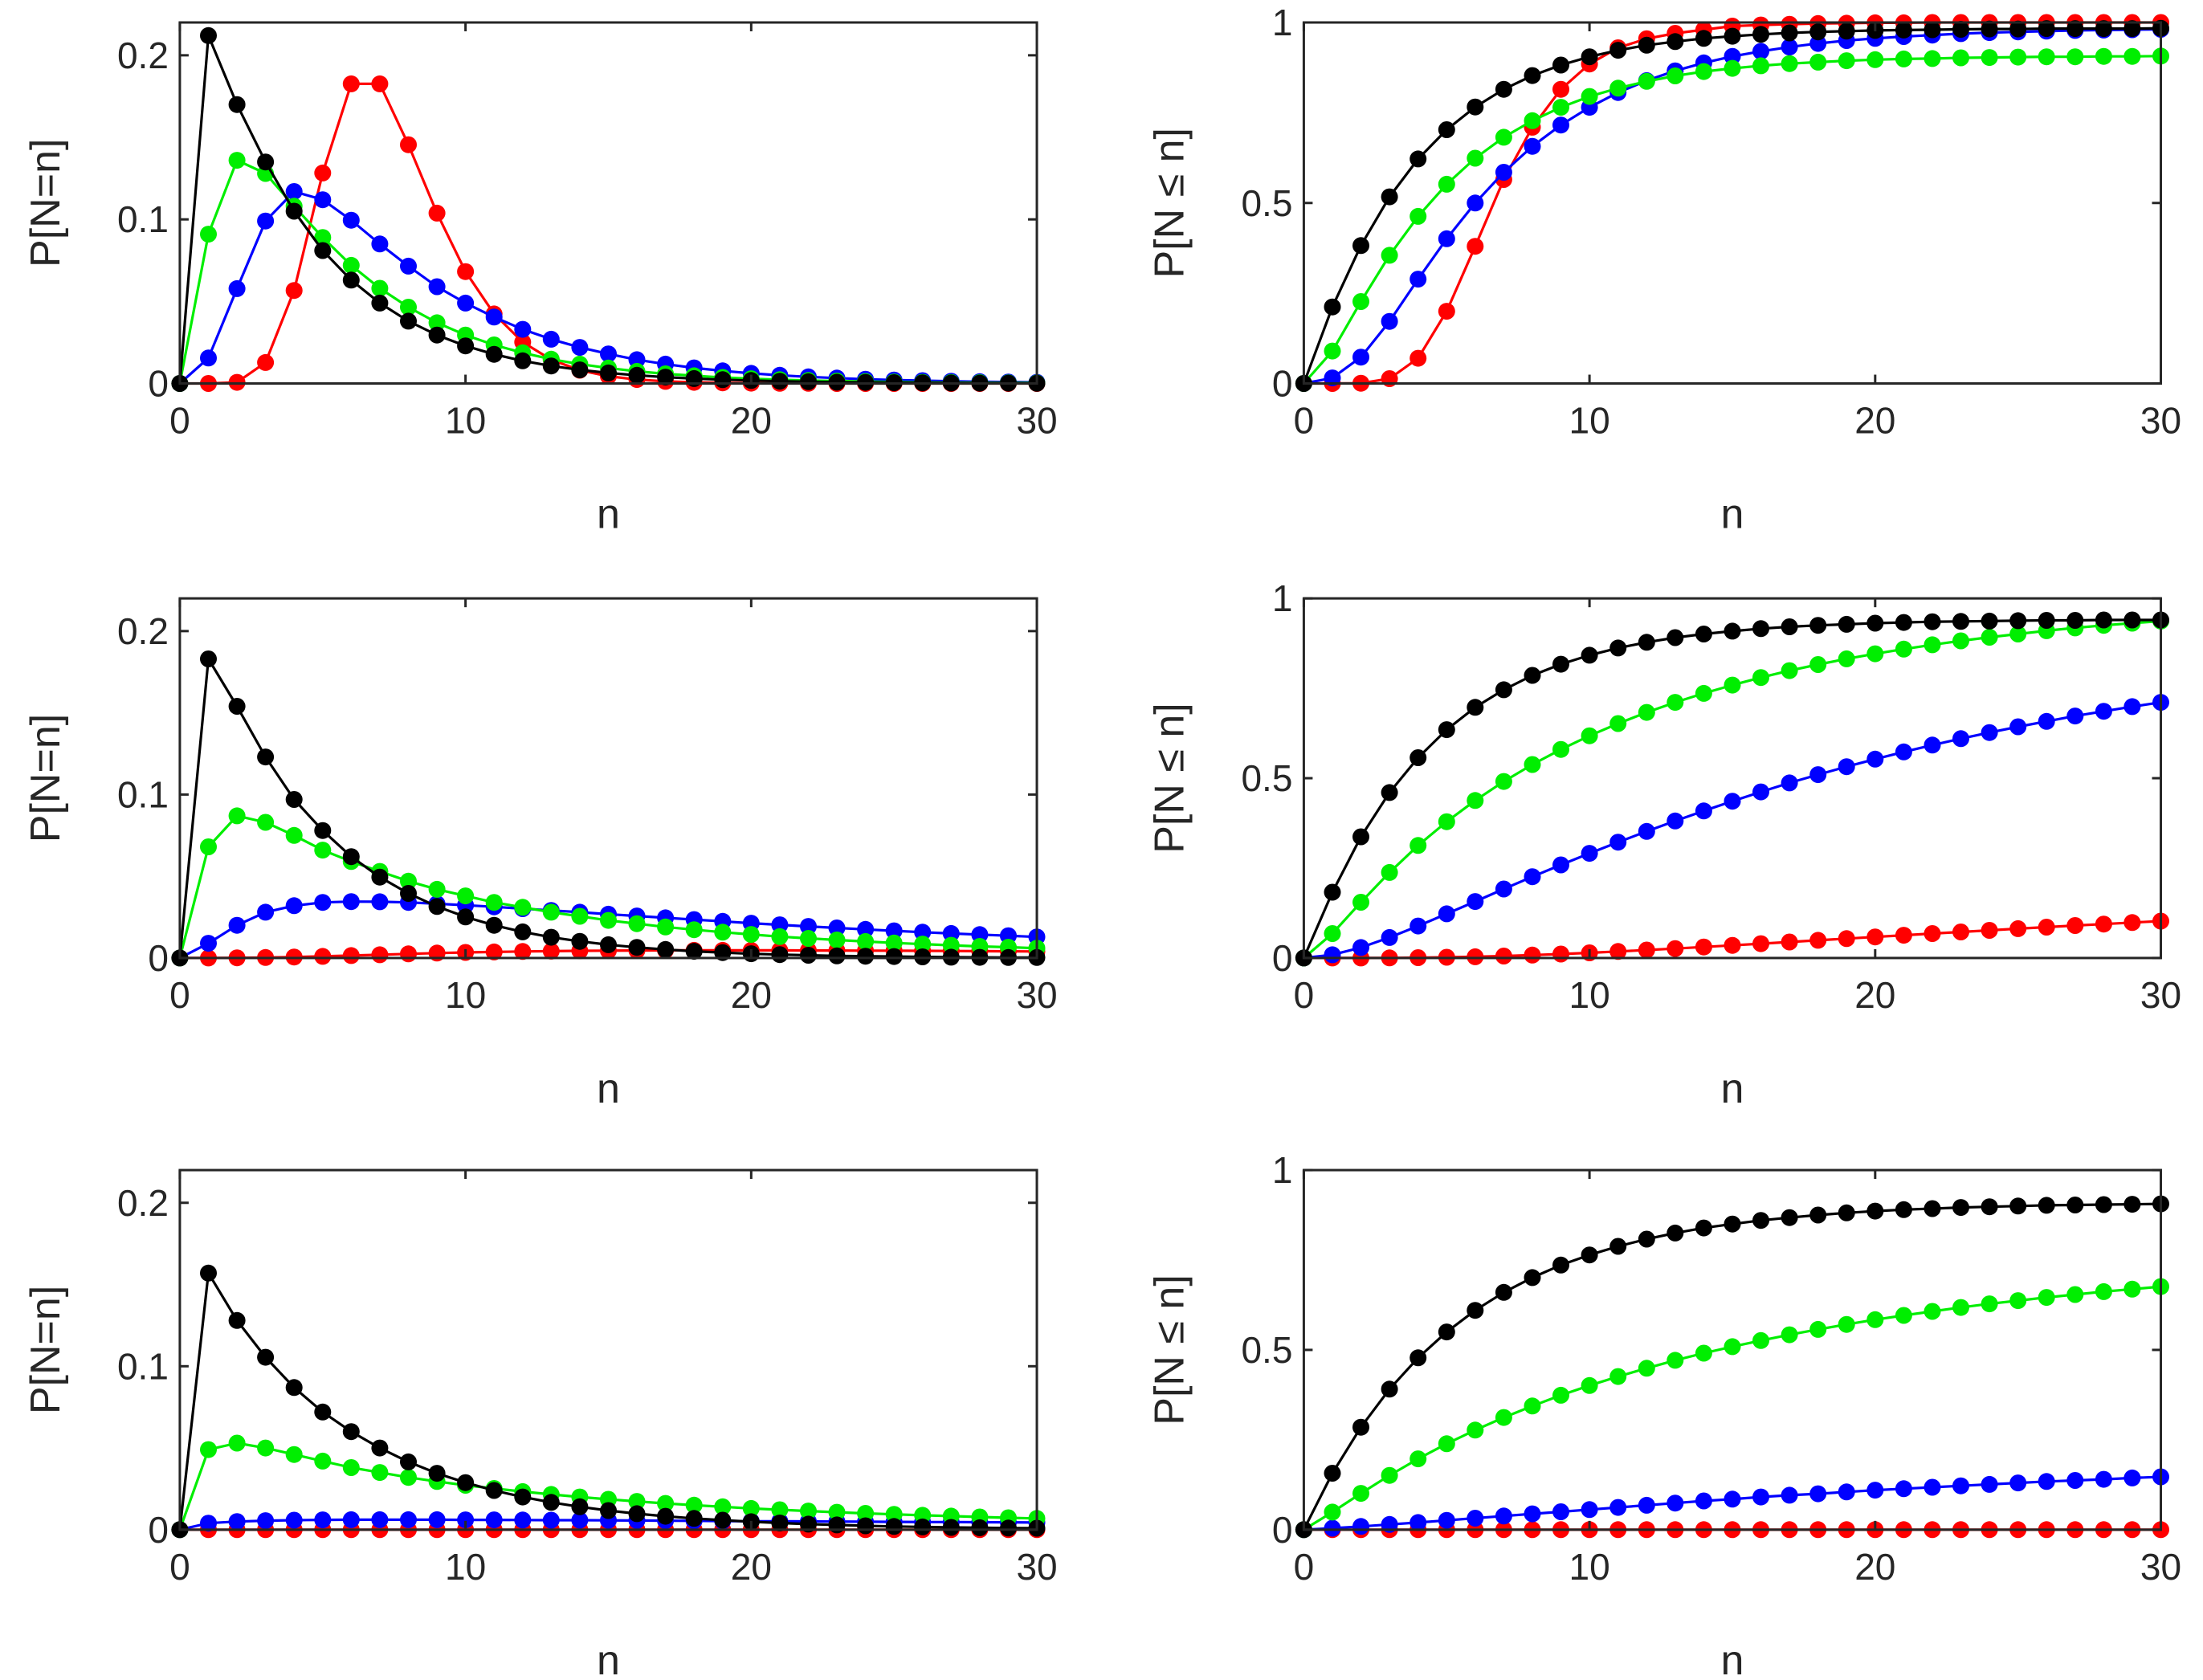 This screenshot has height=1680, width=2203. What do you see at coordinates (2160, 1567) in the screenshot?
I see `x-tick-label: 30` at bounding box center [2160, 1567].